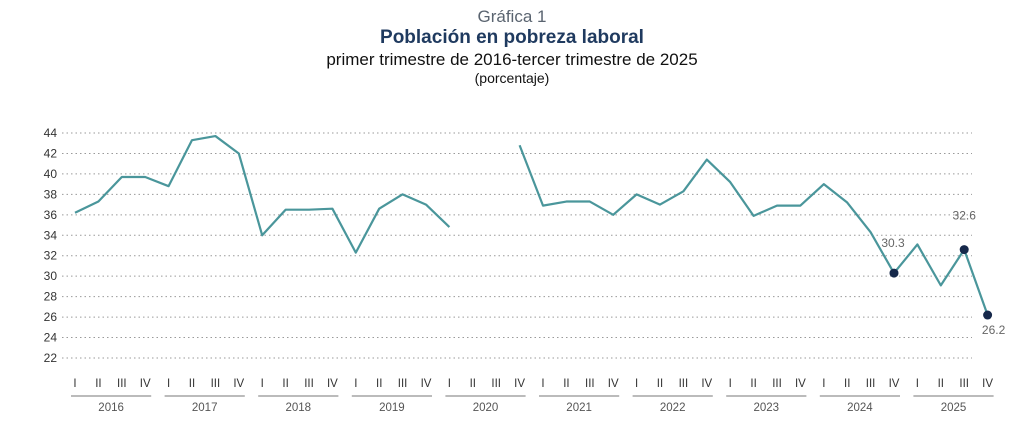  What do you see at coordinates (51, 256) in the screenshot?
I see `y-tick-label: 32` at bounding box center [51, 256].